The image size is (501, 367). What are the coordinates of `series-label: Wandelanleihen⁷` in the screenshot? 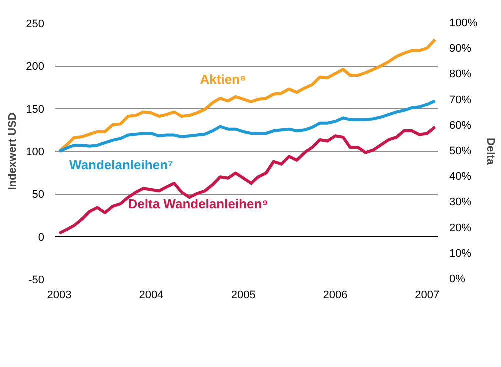 It's located at (122, 165).